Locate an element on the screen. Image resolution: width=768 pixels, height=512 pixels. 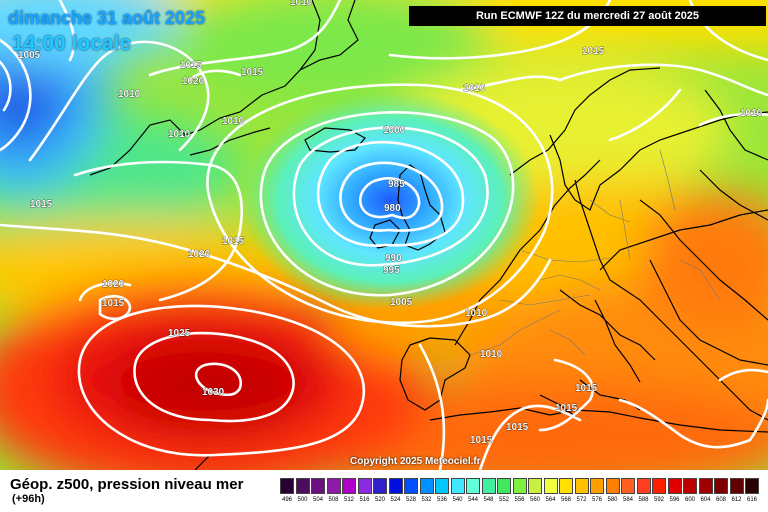
scale-label: 584 is located at coordinates (627, 500).